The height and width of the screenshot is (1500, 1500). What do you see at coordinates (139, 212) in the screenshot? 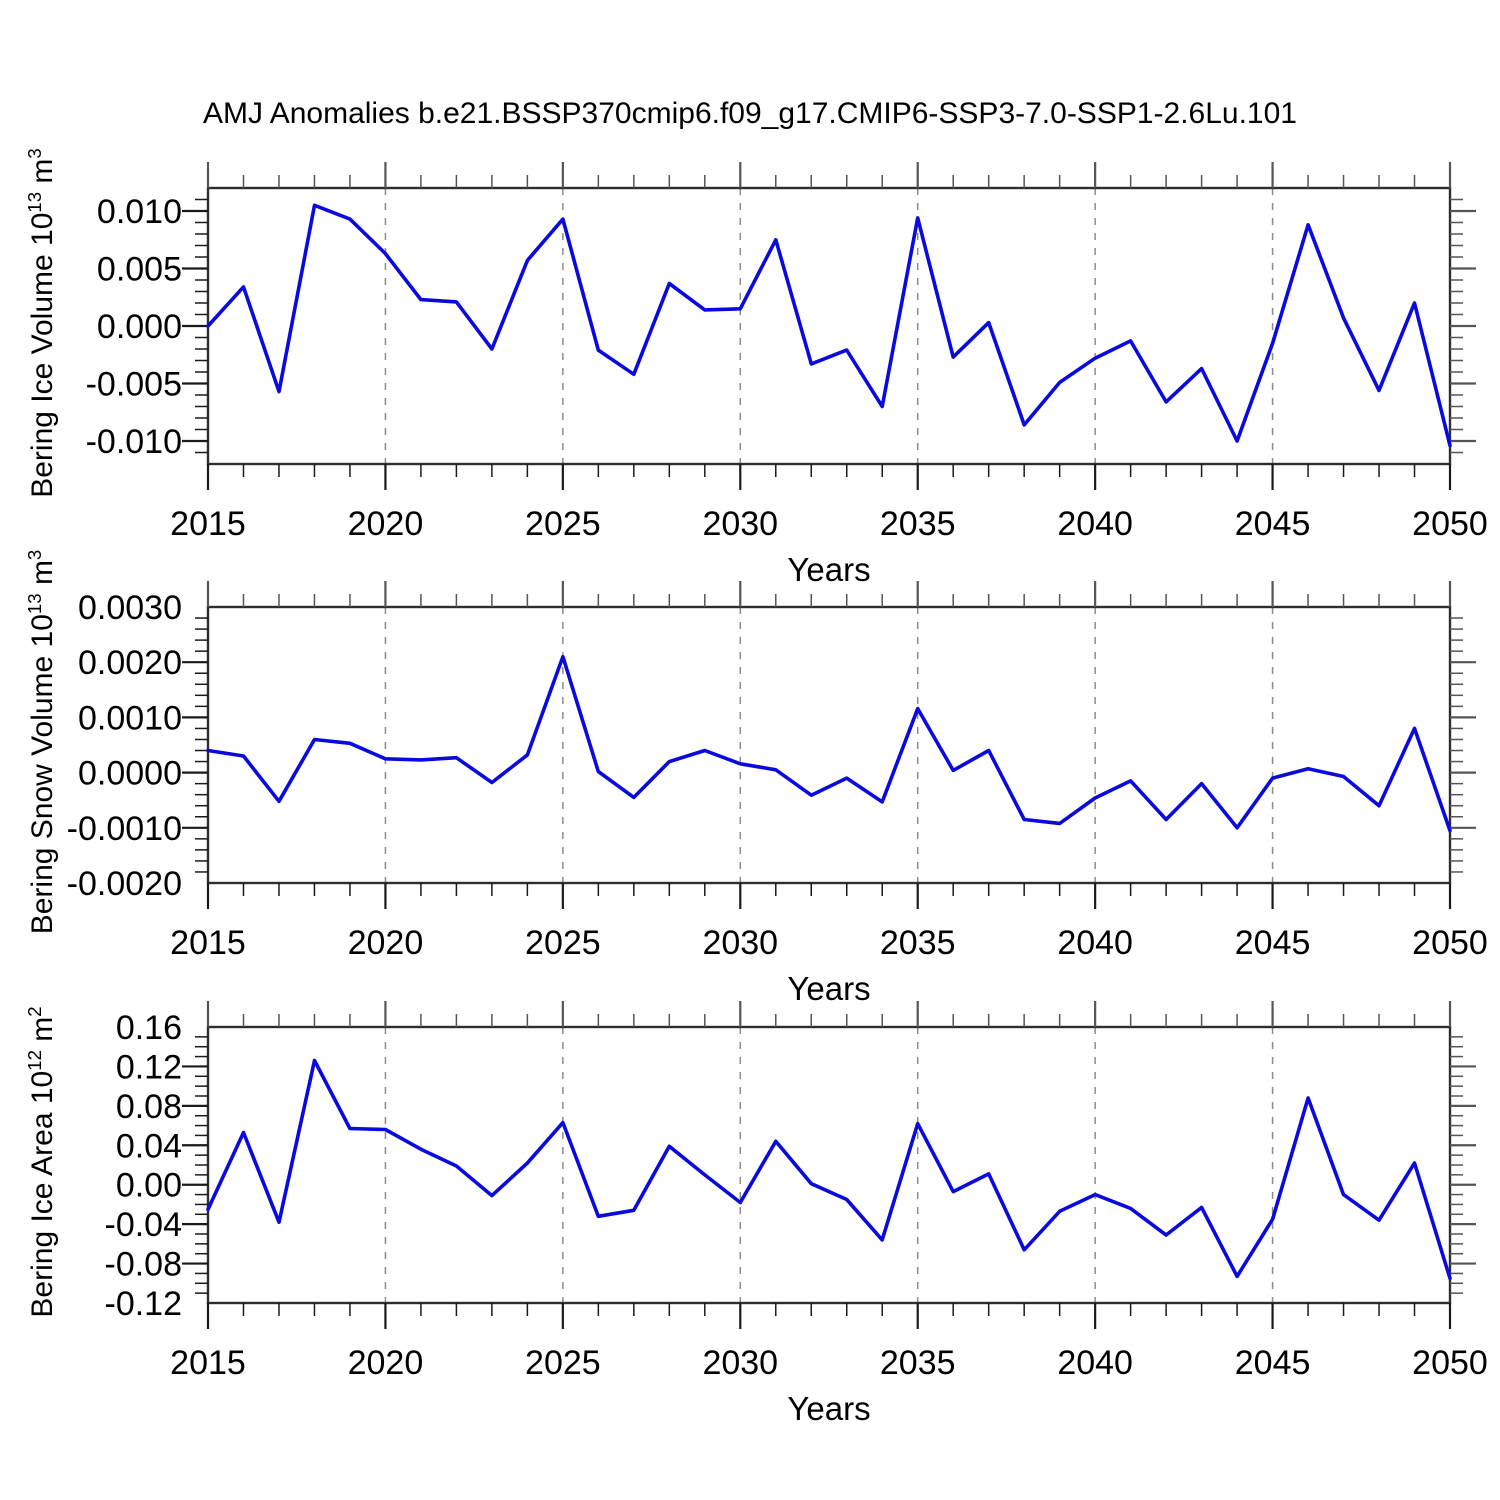
I see `y-tick-label: 0.010` at bounding box center [139, 212].